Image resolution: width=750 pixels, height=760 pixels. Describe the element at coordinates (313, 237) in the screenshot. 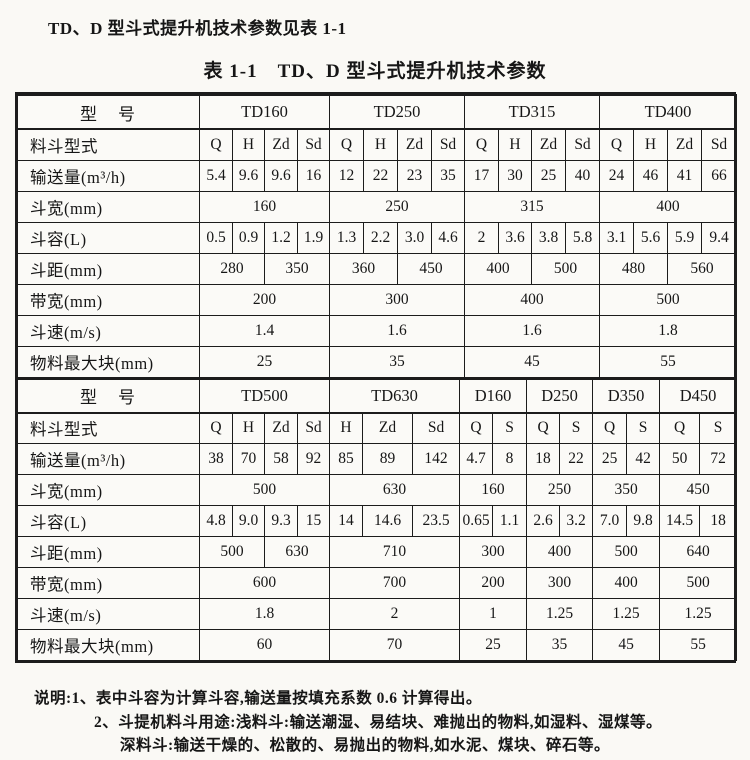

I see `data-cell: 1.9` at that location.